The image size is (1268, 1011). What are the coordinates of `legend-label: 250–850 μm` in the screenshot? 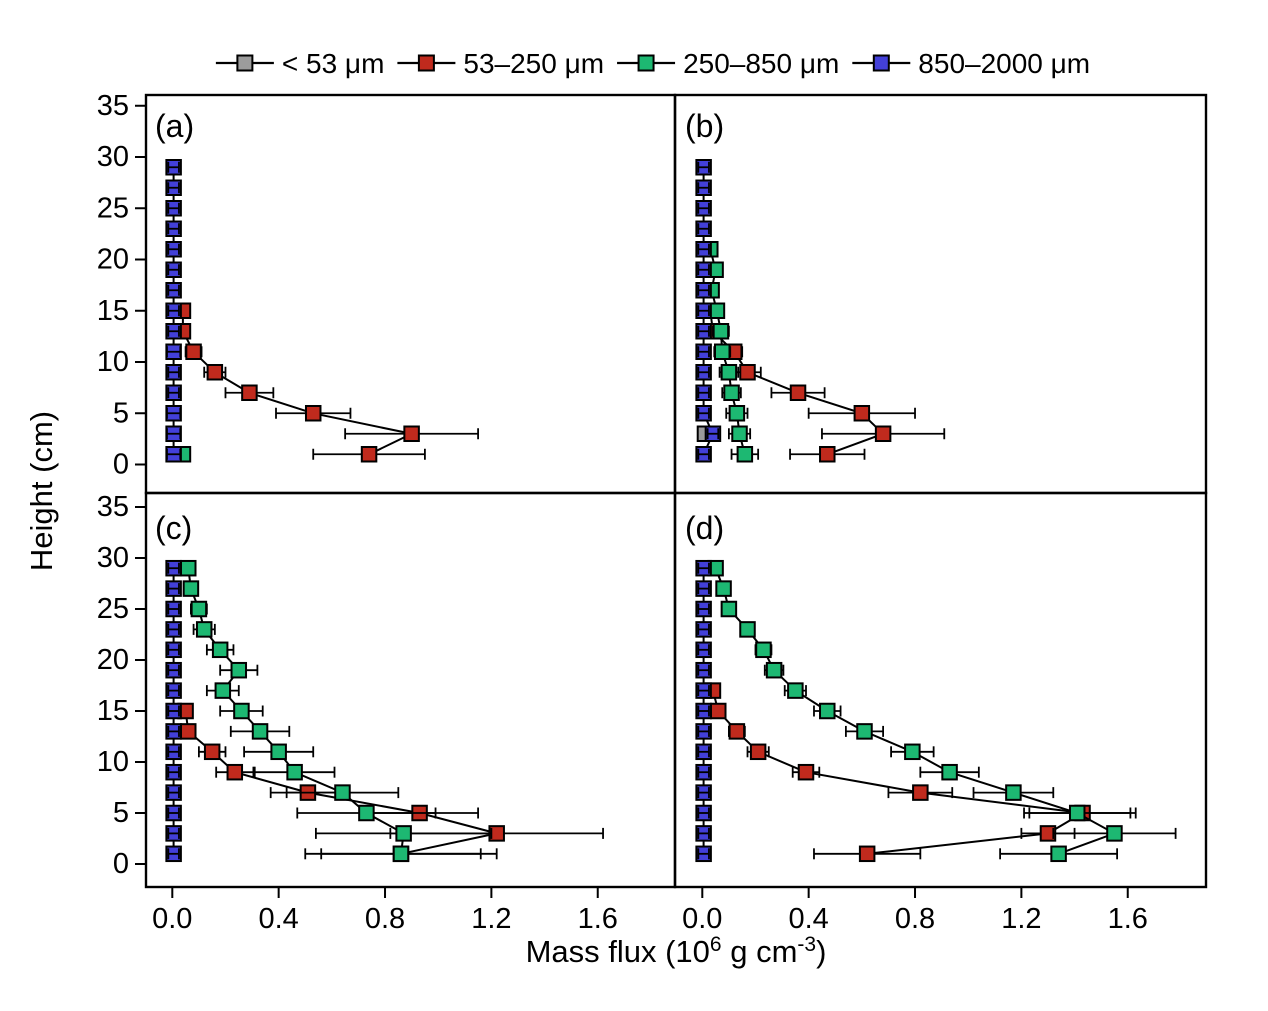 It's located at (761, 63).